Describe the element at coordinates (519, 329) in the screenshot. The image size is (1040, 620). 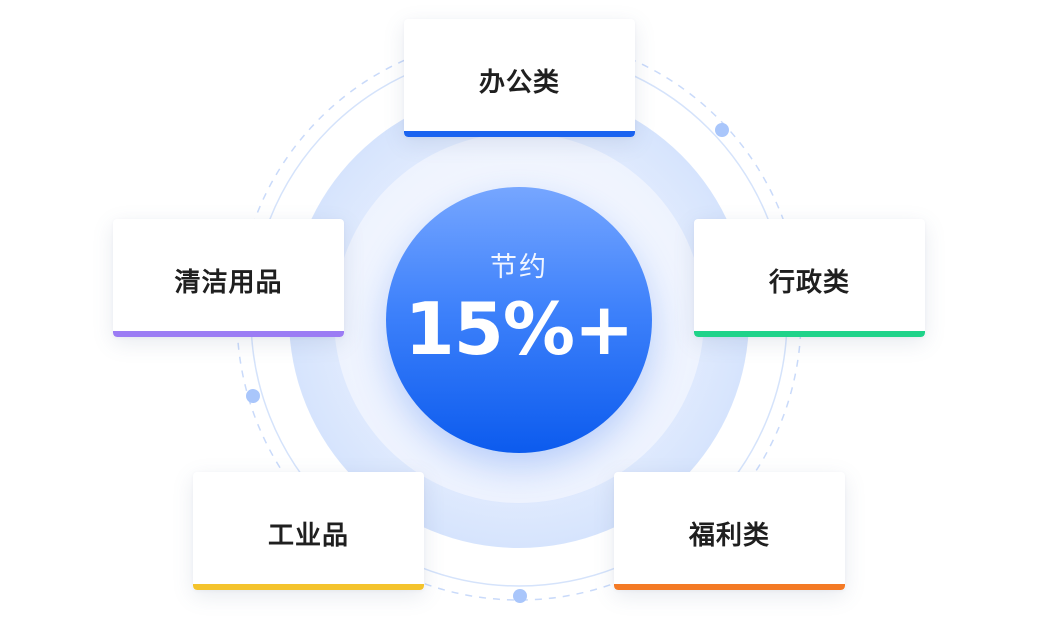
I see `savings-value: 15%+` at that location.